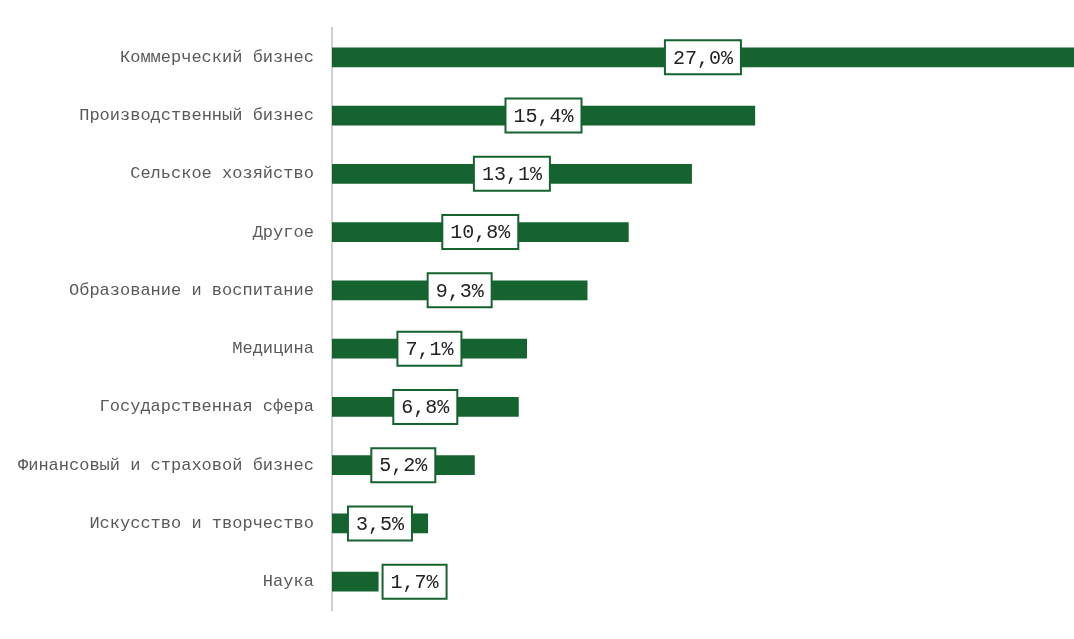 This screenshot has width=1074, height=639. Describe the element at coordinates (165, 465) in the screenshot. I see `y-tick-label: Финансовый и страховой бизнес` at that location.